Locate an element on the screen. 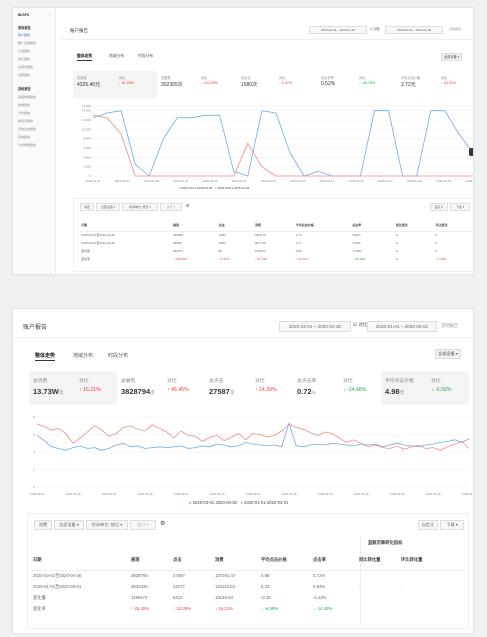 This screenshot has height=637, width=487. compare-date-range-picker: 2025-03-01 ~ 2025-03-28 is located at coordinates (414, 30).